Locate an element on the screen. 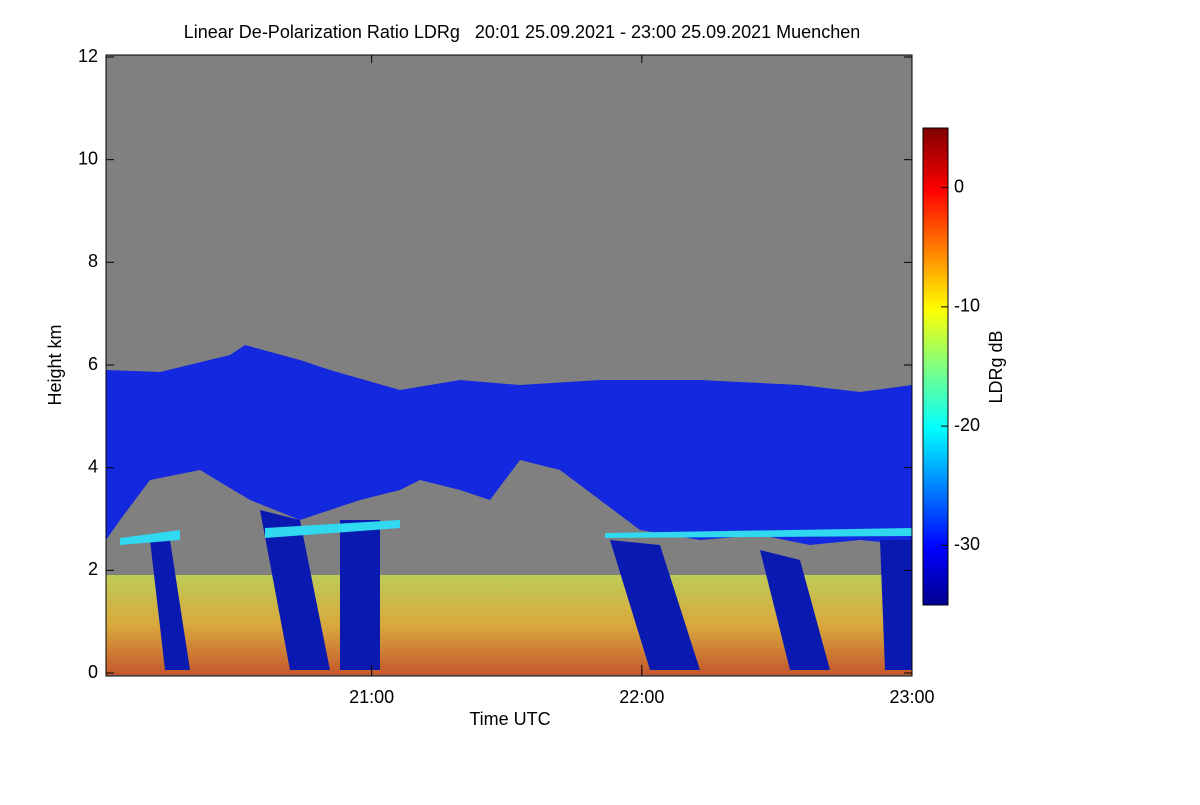  y-tick-label: 8 is located at coordinates (93, 261).